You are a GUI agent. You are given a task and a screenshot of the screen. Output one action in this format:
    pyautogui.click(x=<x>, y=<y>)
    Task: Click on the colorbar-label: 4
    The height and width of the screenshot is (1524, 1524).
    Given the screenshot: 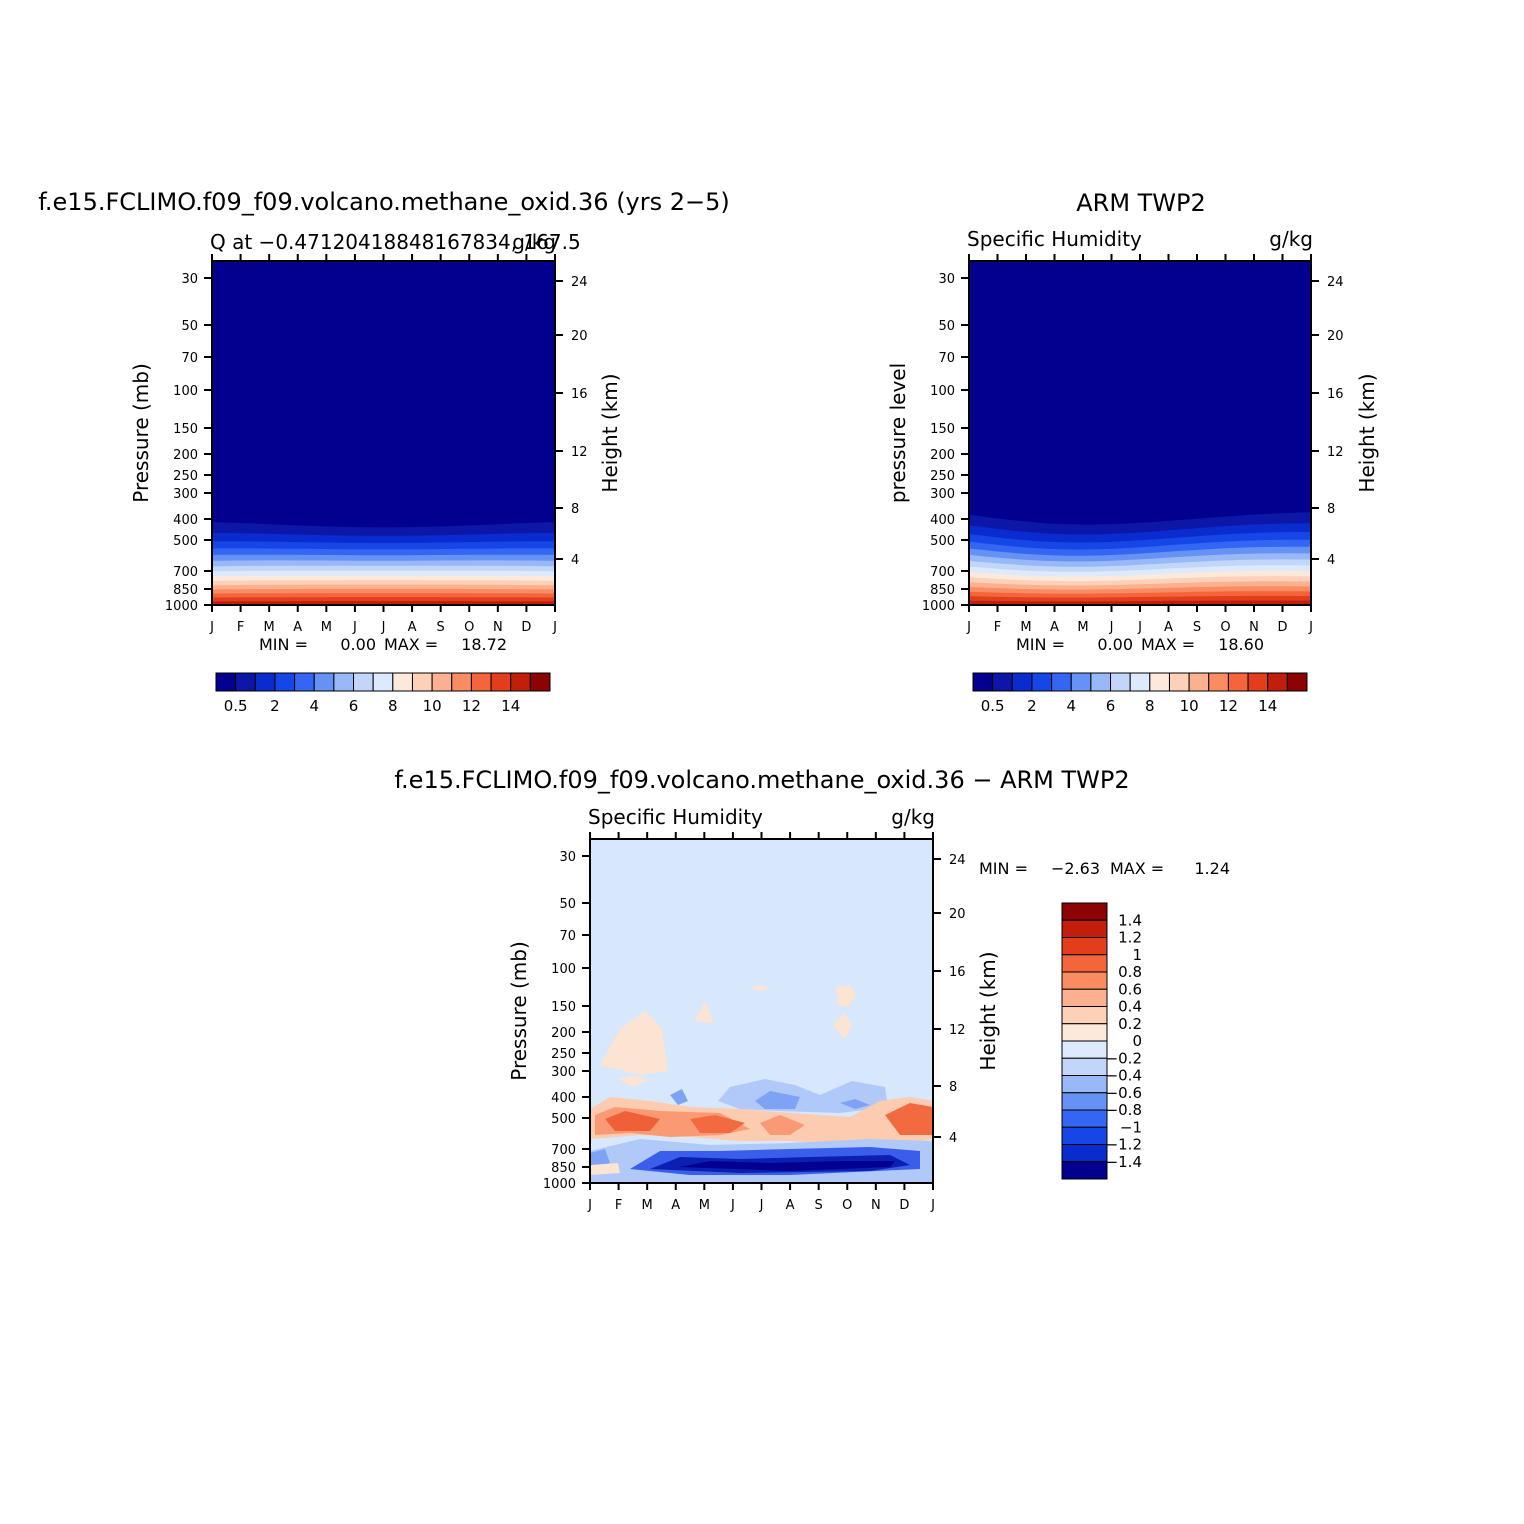 What is the action you would take?
    pyautogui.click(x=1071, y=706)
    